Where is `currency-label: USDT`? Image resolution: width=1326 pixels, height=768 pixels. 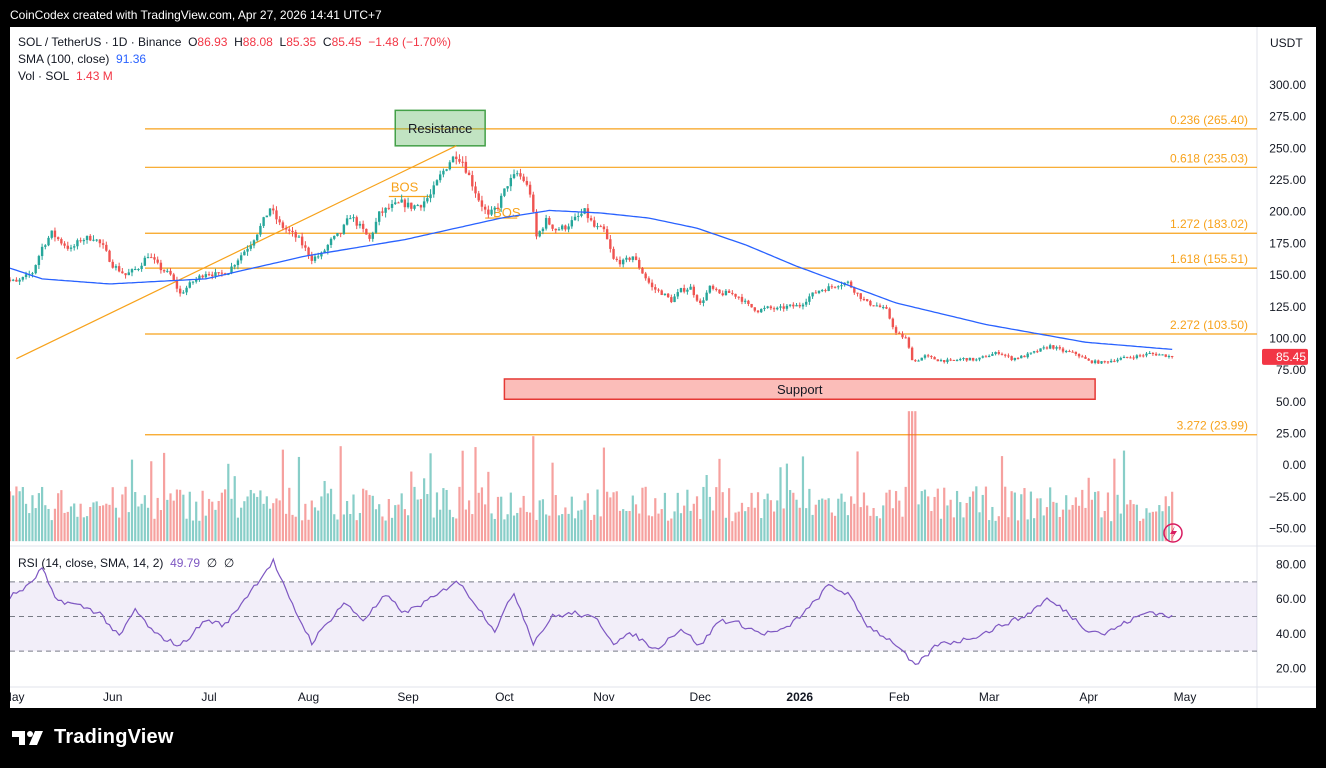
currency-label: USDT is located at coordinates (1286, 43).